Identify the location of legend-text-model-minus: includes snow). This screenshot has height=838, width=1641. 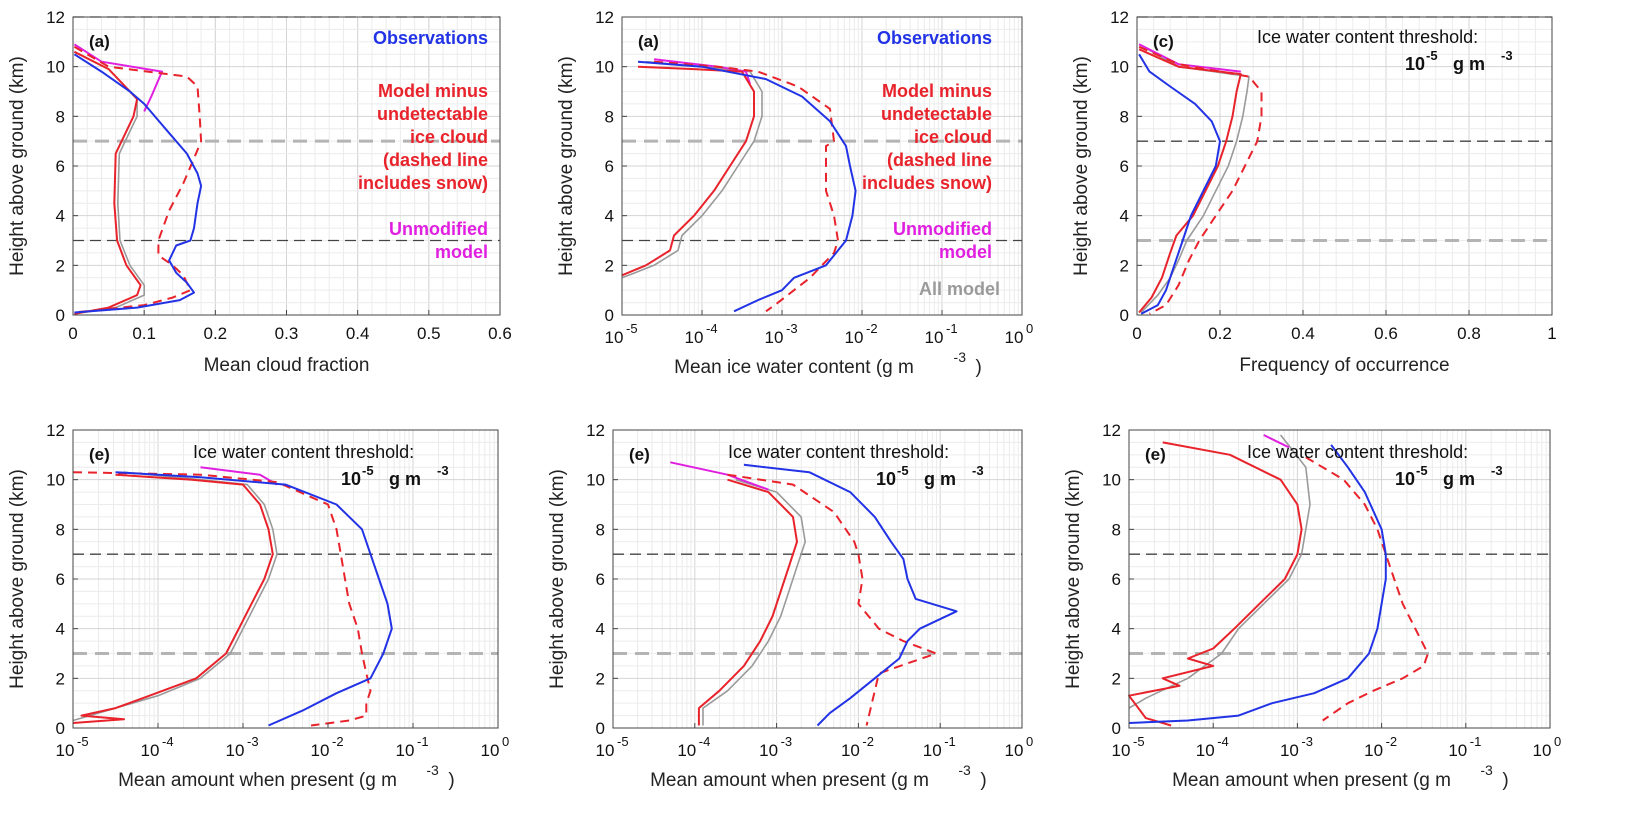
(927, 183).